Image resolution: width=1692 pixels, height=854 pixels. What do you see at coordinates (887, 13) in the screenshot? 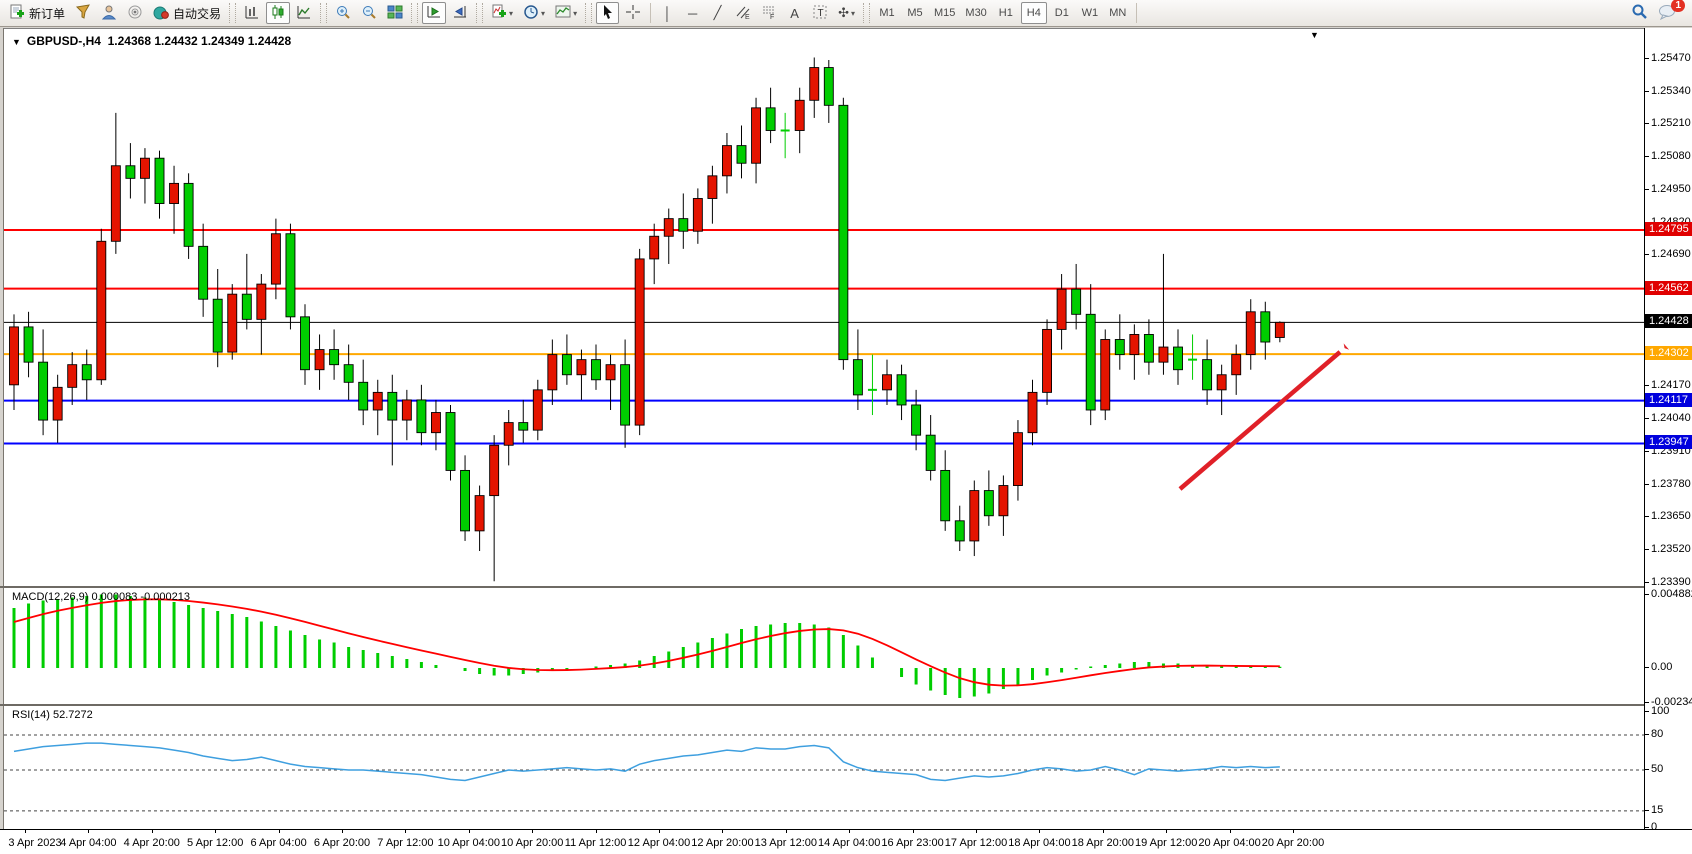
I see `tf-m1-button: M1` at bounding box center [887, 13].